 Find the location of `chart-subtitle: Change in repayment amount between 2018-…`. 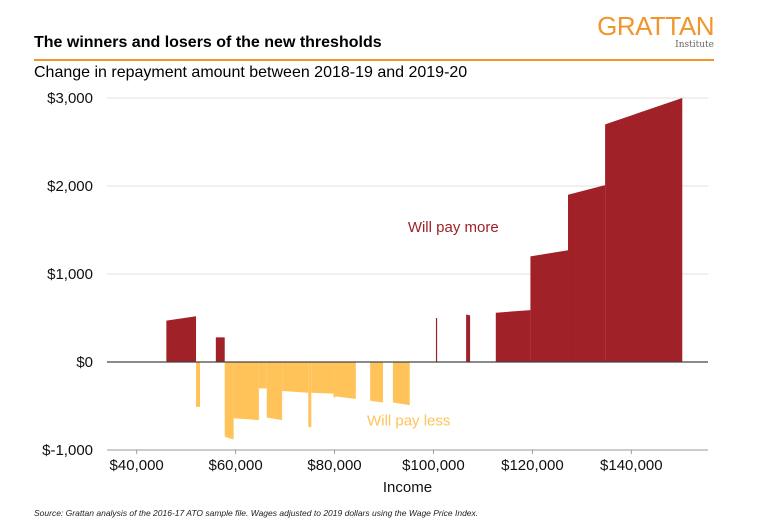

chart-subtitle: Change in repayment amount between 2018-… is located at coordinates (251, 72).